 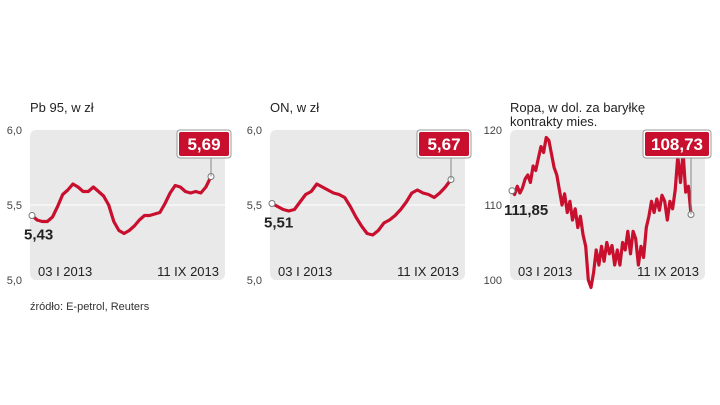 What do you see at coordinates (38, 235) in the screenshot?
I see `start-value-label: 5,43` at bounding box center [38, 235].